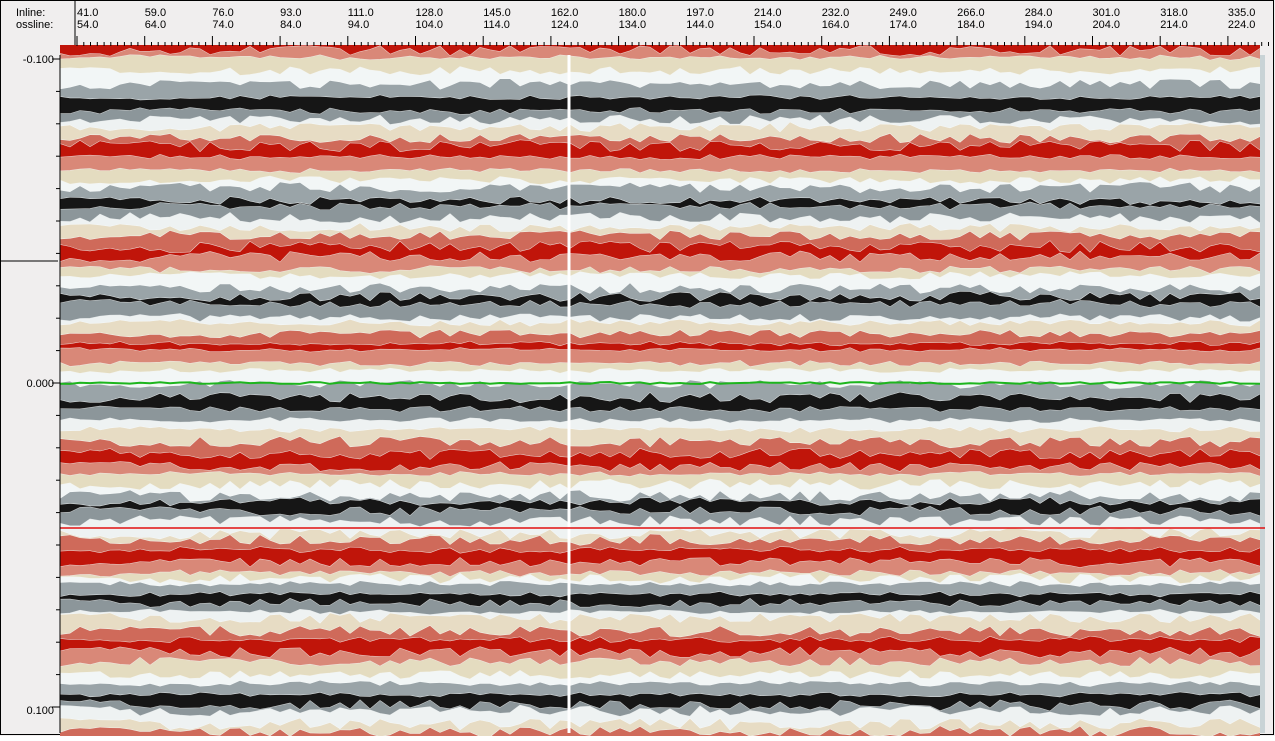 The image size is (1275, 741). Describe the element at coordinates (565, 25) in the screenshot. I see `crossline-tick-label: 124.0` at that location.